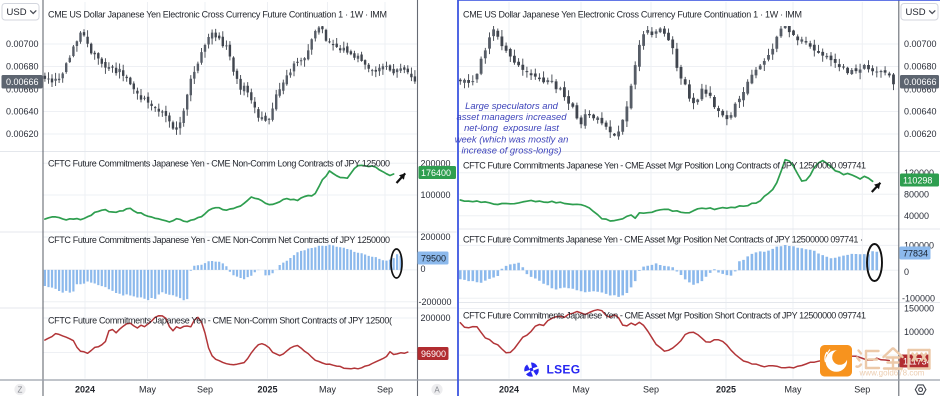 The width and height of the screenshot is (940, 400). What do you see at coordinates (511, 127) in the screenshot?
I see `svg-text: net-long exposure last` at bounding box center [511, 127].